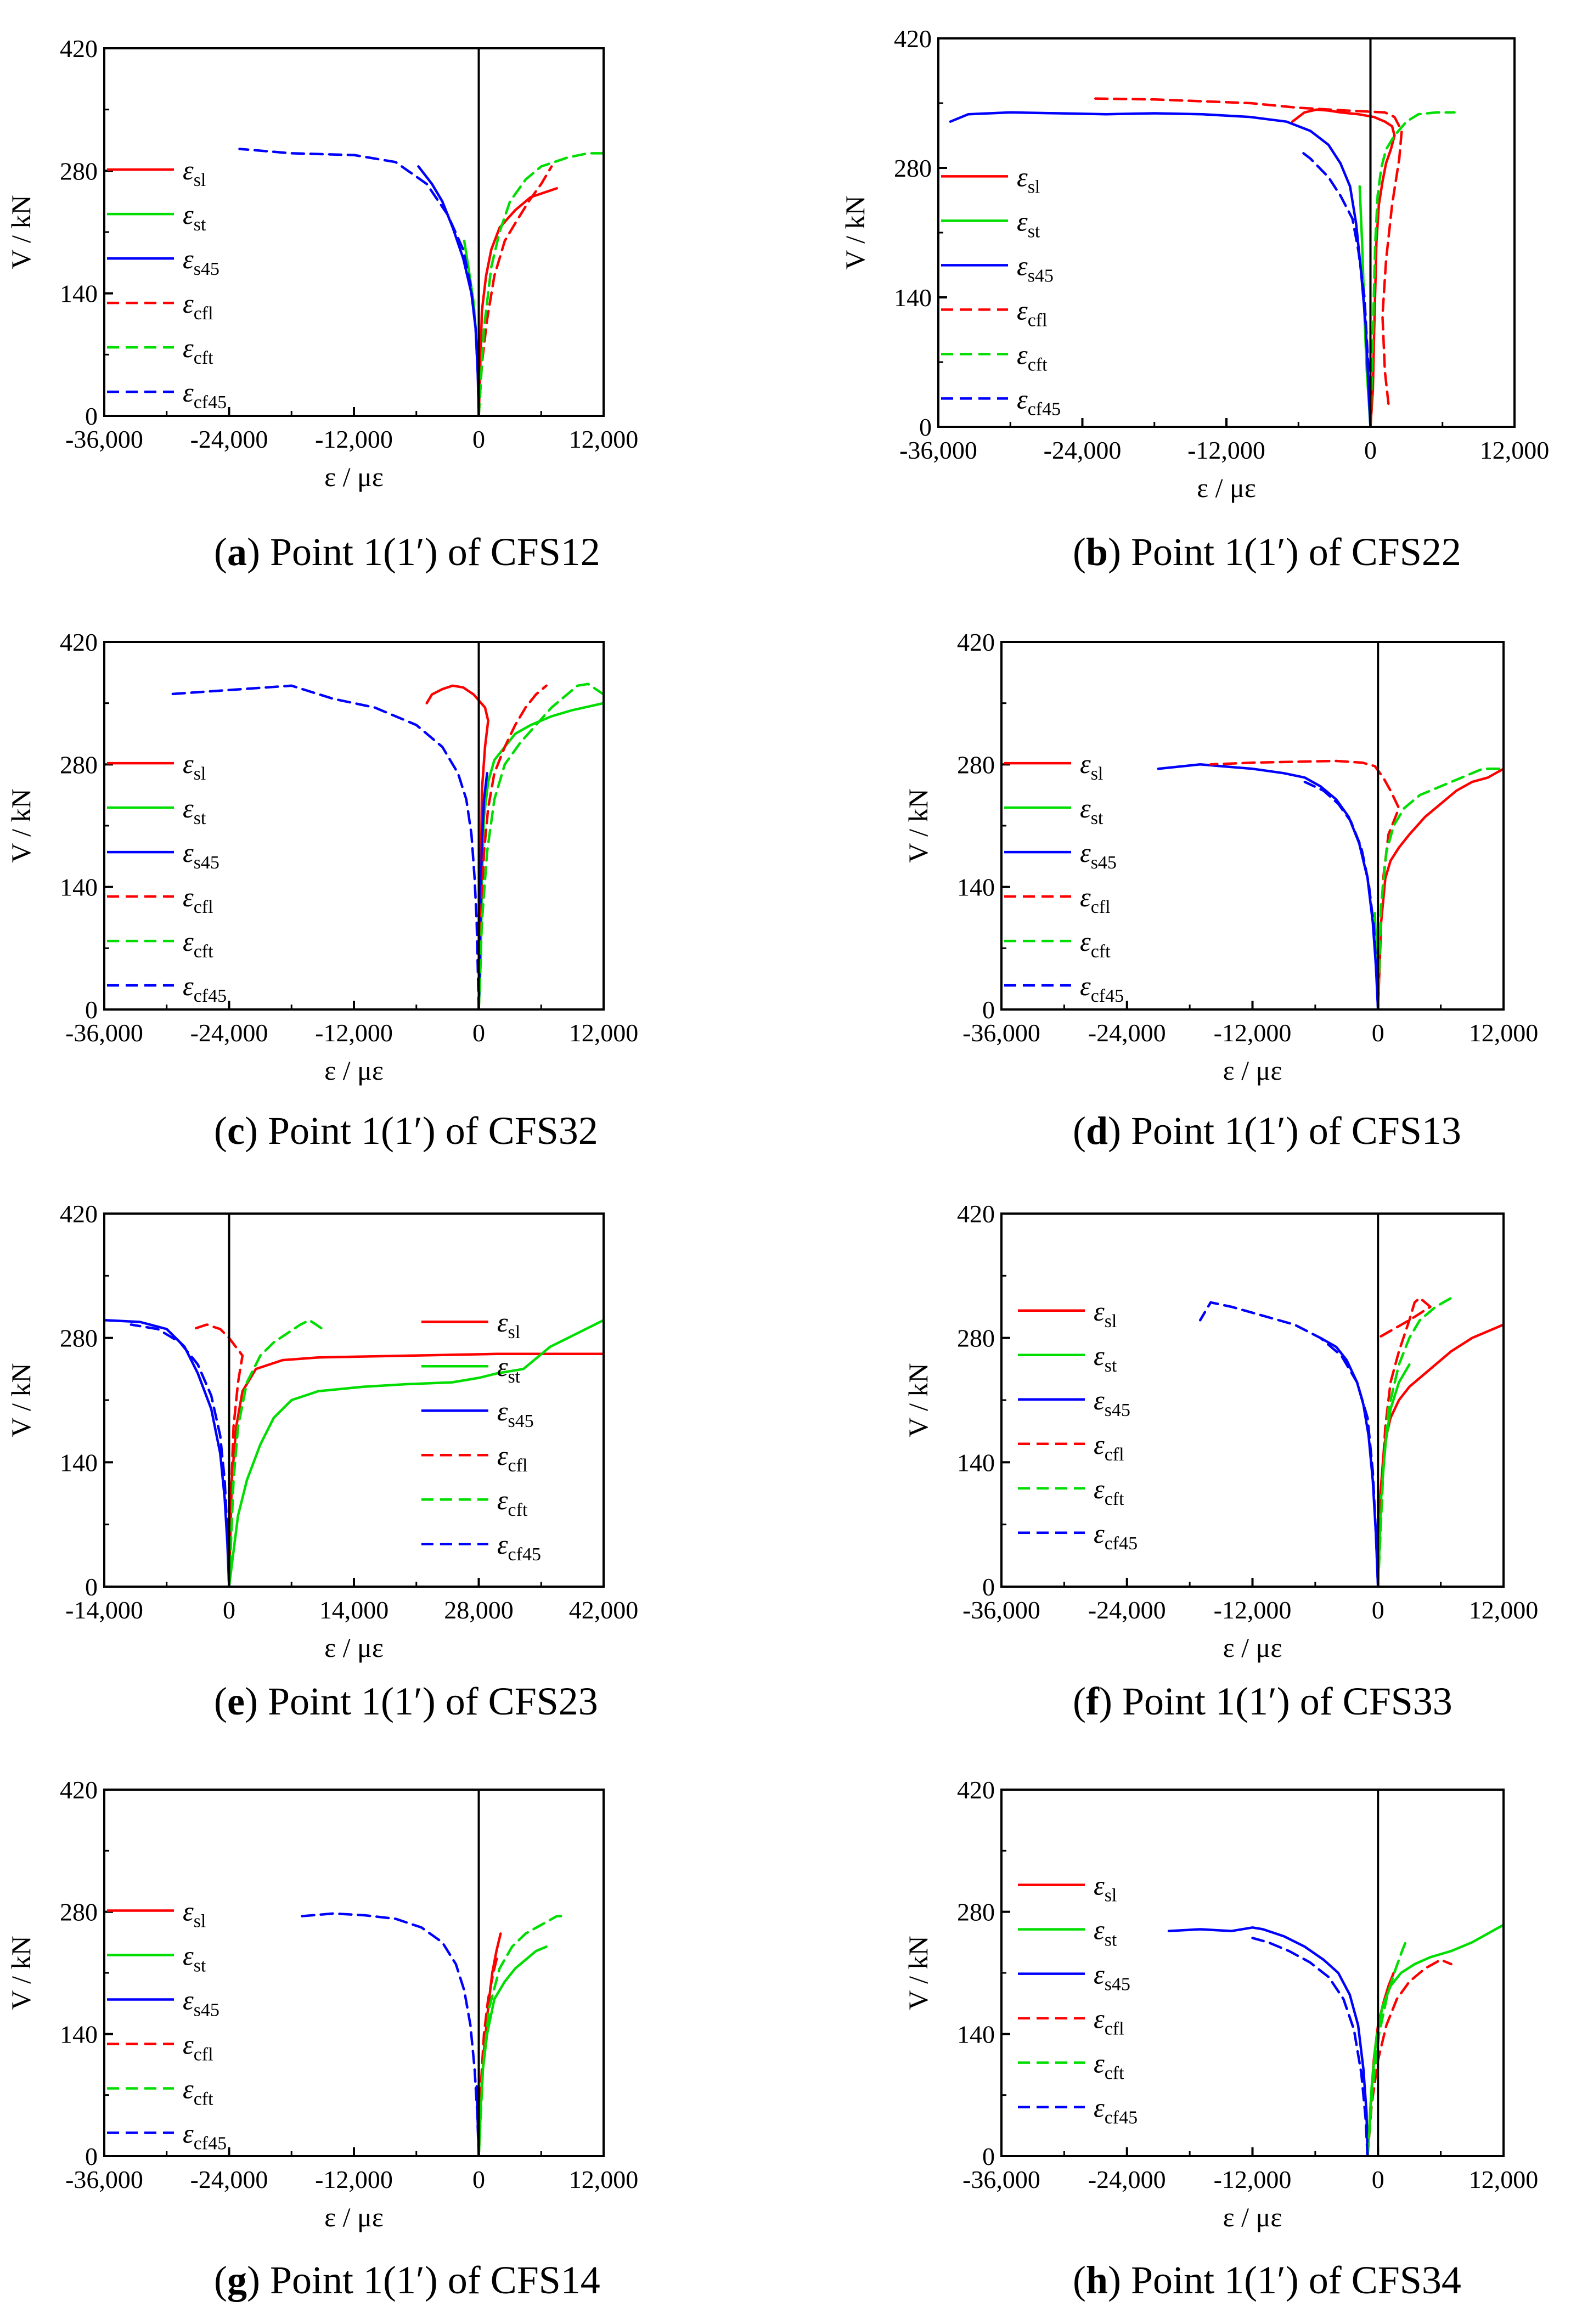 This screenshot has height=2324, width=1582. I want to click on series-line-sl, so click(1381, 2063).